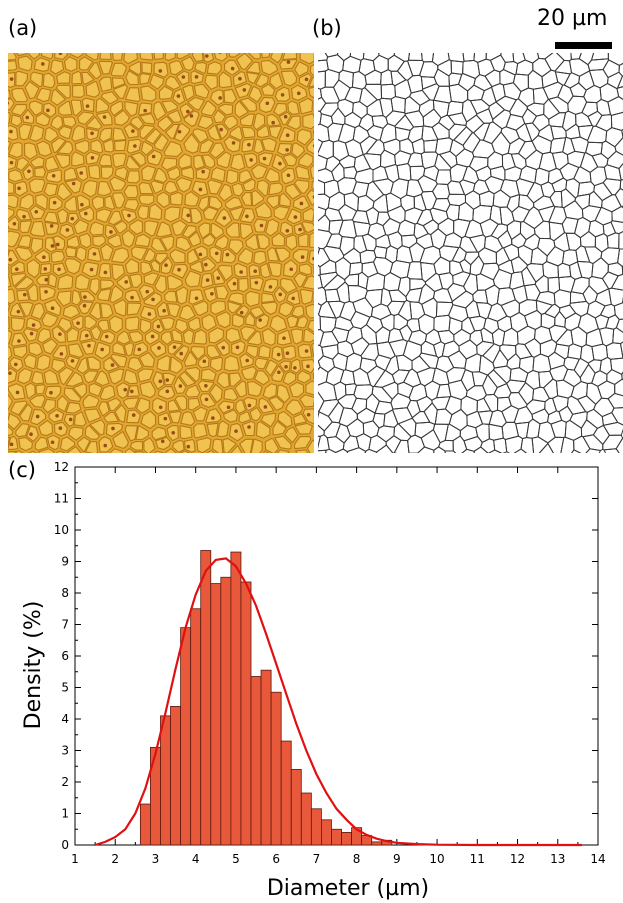  Describe the element at coordinates (397, 859) in the screenshot. I see `x-tick-label: 9` at that location.